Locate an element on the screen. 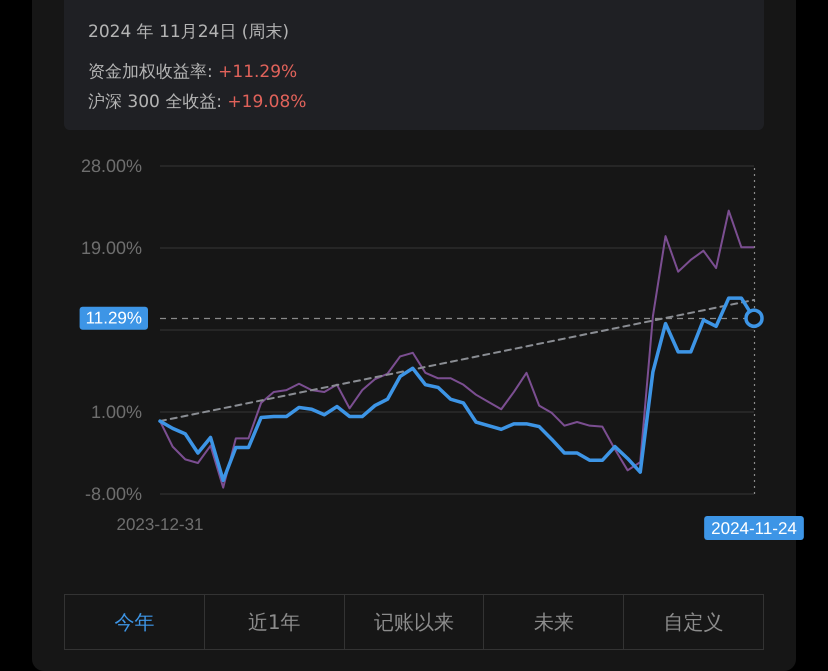  chart-title: 2024 年 11月24日 (周末) is located at coordinates (189, 32).